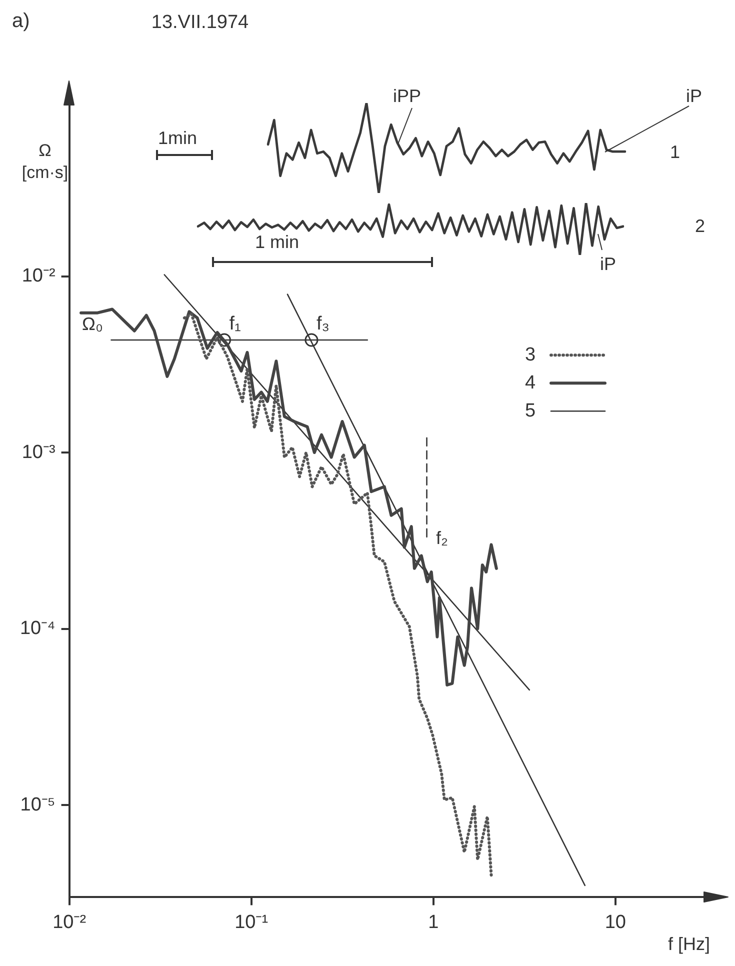 This screenshot has height=966, width=735. What do you see at coordinates (407, 96) in the screenshot?
I see `annotation: iPP` at bounding box center [407, 96].